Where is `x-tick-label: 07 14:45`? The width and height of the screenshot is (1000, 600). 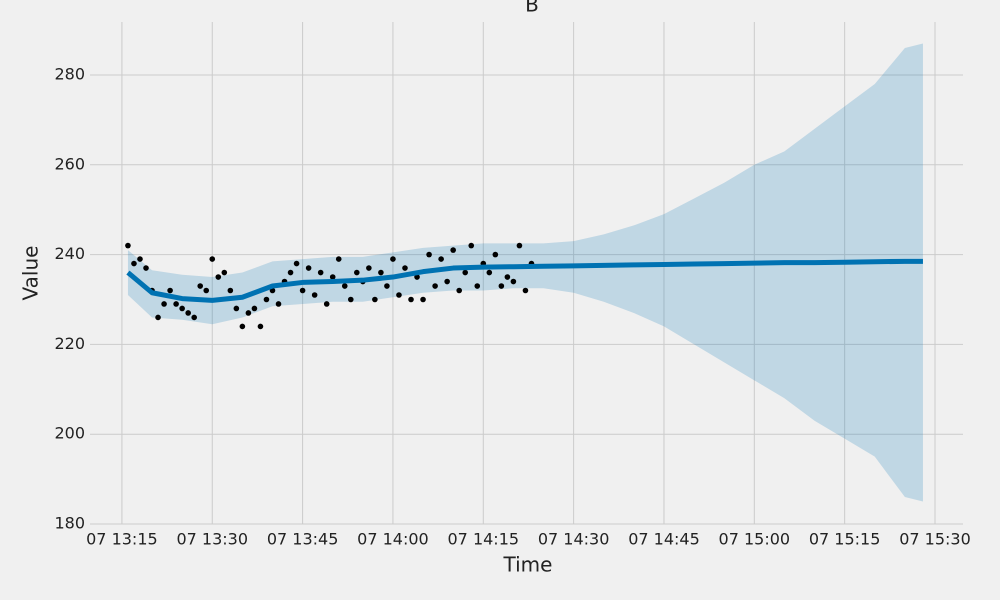 x-tick-label: 07 14:45 is located at coordinates (664, 539).